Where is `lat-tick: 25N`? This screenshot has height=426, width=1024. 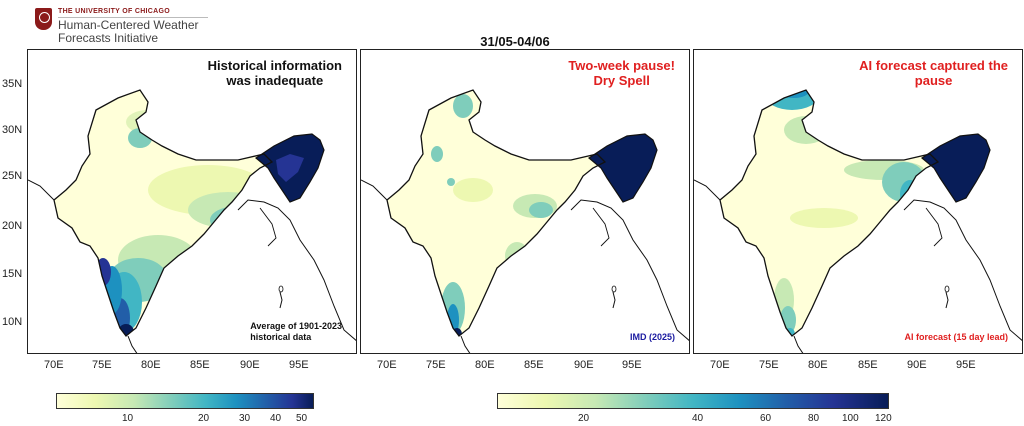 lat-tick: 25N is located at coordinates (12, 176).